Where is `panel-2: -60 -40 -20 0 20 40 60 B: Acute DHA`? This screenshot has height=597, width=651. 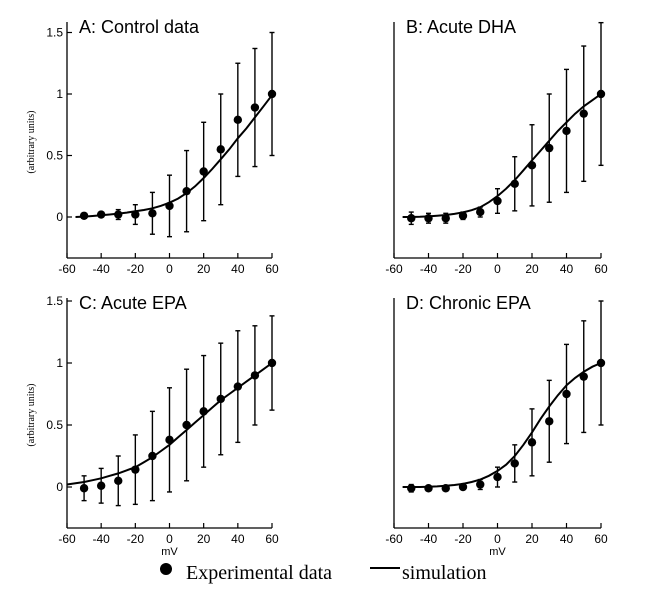 panel-2: -60 -40 -20 0 20 40 60 B: Acute DHA is located at coordinates (496, 146).